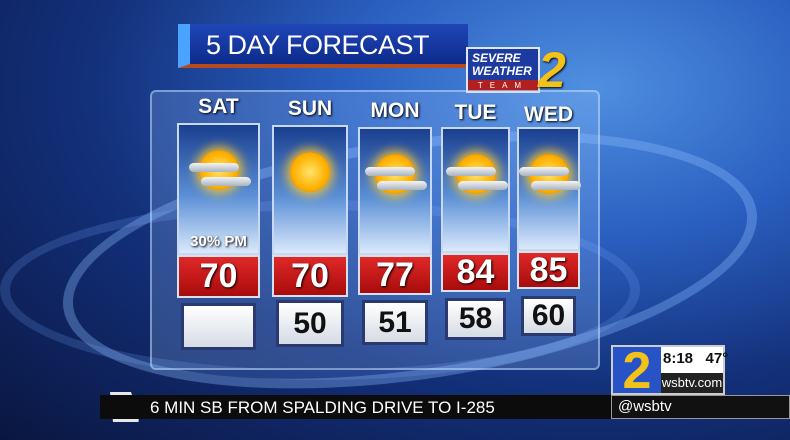  I want to click on day-column-mon: MON 77 51, so click(395, 229).